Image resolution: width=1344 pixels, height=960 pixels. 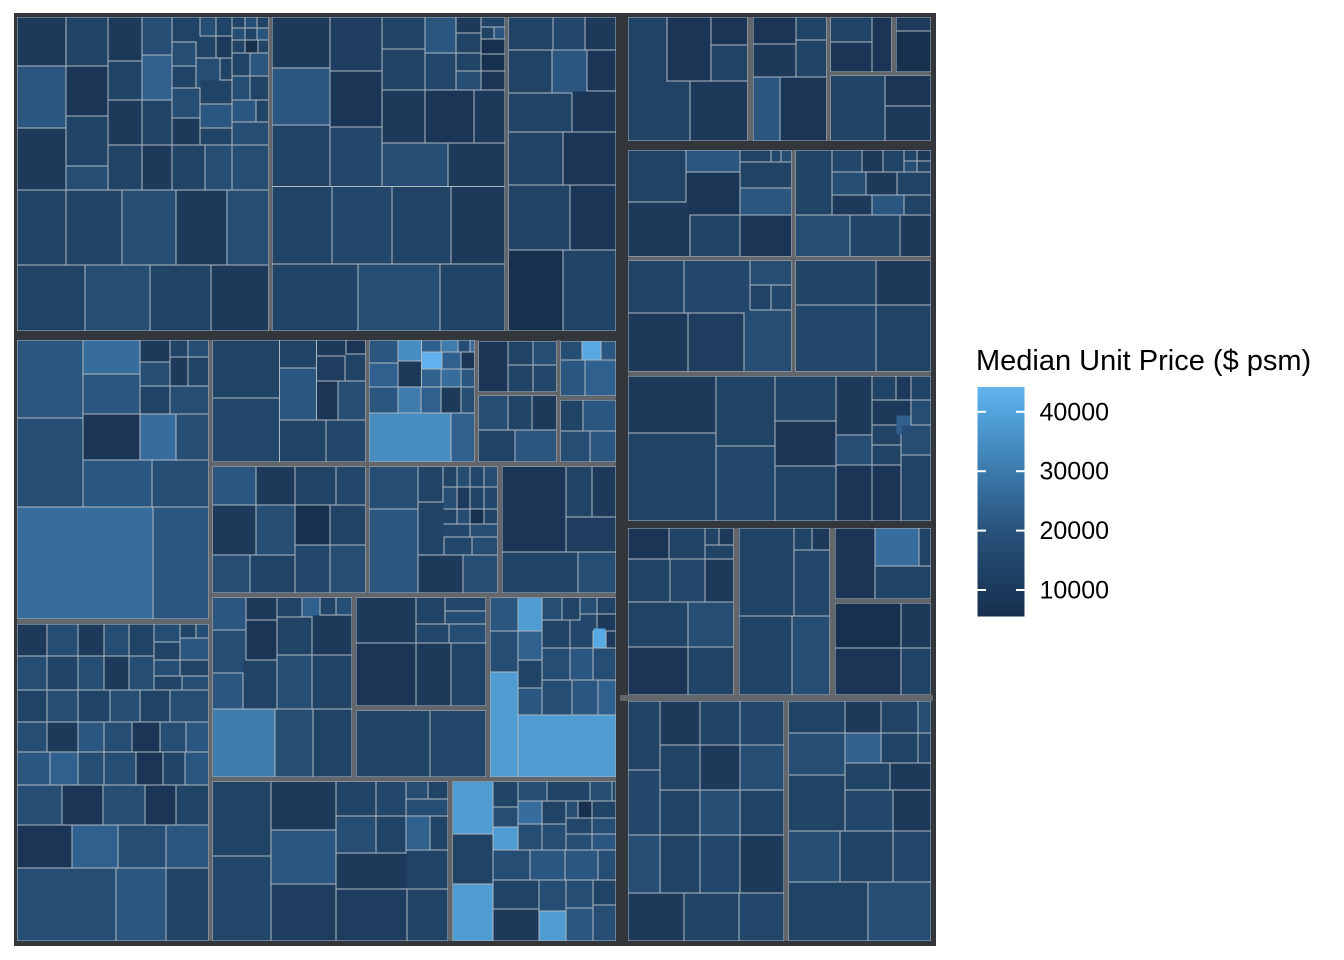 I want to click on svg-text: 30000, so click(x=1075, y=472).